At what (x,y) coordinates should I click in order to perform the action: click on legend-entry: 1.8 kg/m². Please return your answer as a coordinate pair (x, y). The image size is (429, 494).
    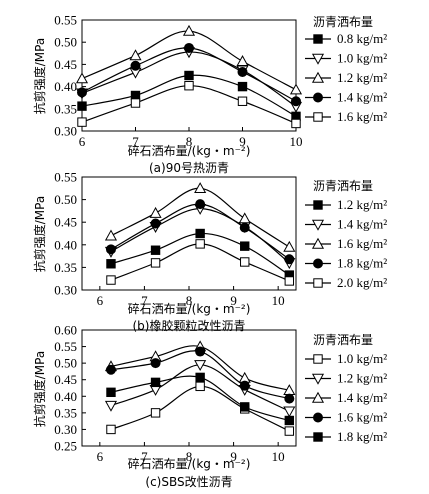
    Looking at the image, I should click on (362, 436).